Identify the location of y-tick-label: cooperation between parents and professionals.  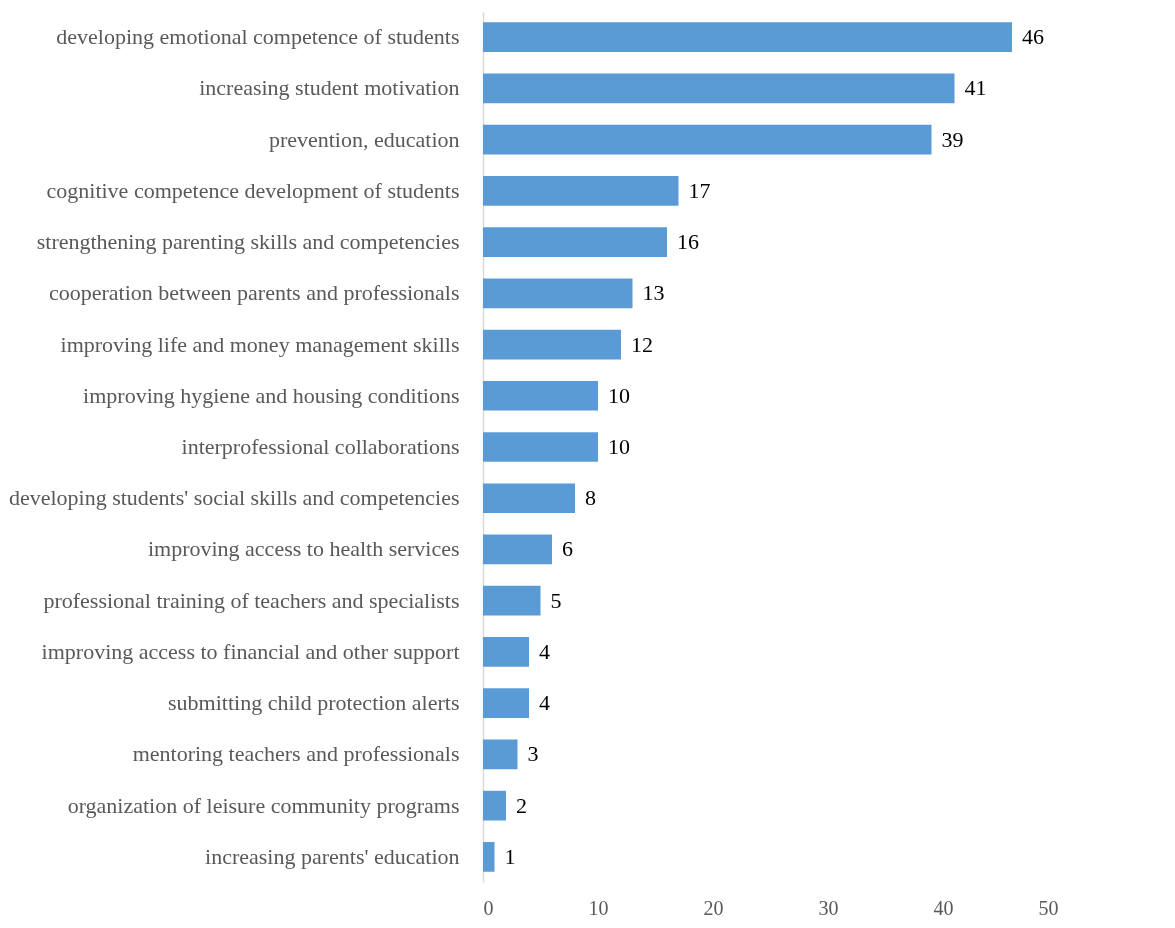
(254, 293).